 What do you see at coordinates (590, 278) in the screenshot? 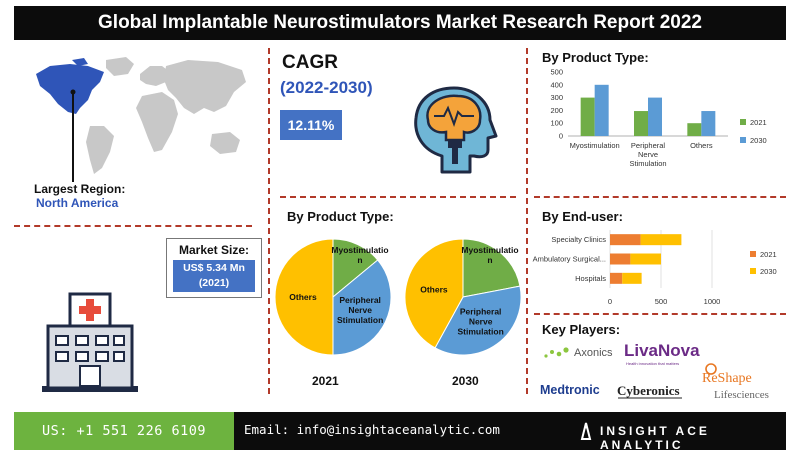
I see `y-tick-label: Hospitals` at bounding box center [590, 278].